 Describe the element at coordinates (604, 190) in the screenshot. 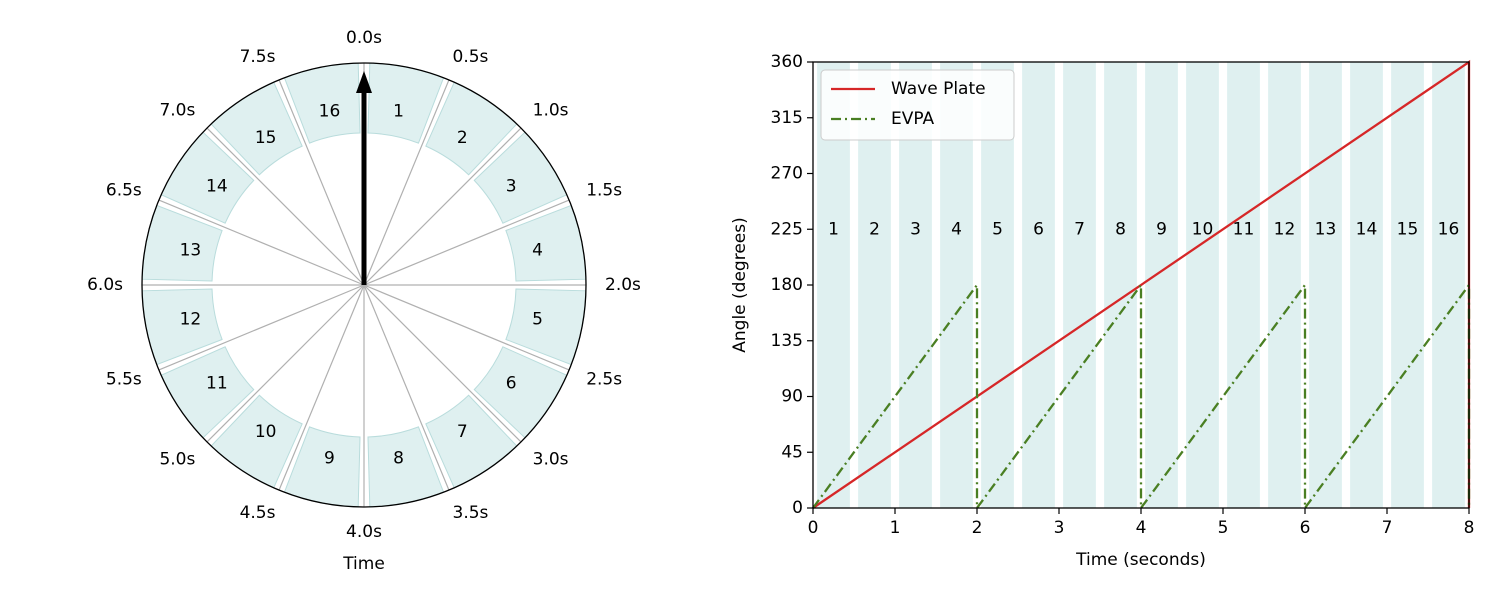

I see `time-tick-label: 1.5s` at that location.